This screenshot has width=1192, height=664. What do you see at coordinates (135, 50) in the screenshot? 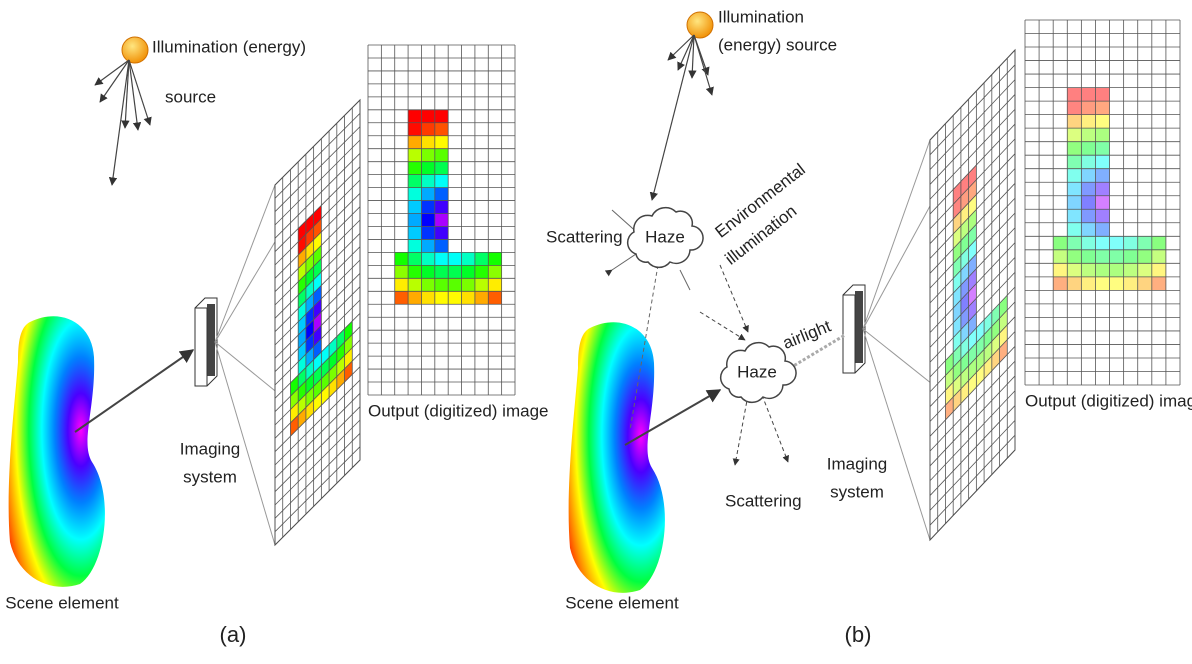
I see `light-source` at bounding box center [135, 50].